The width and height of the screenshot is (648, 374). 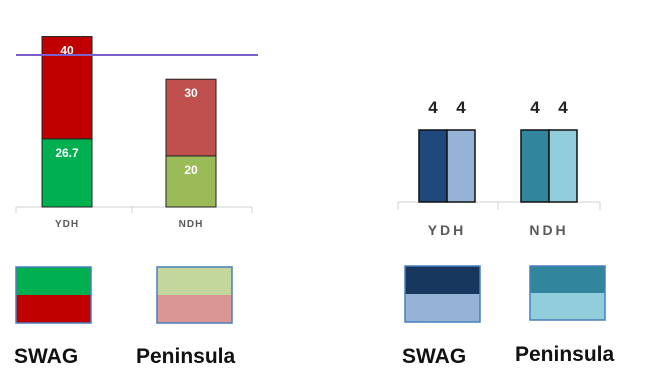 I want to click on data-label-right-ydh-s1: 4, so click(x=461, y=107).